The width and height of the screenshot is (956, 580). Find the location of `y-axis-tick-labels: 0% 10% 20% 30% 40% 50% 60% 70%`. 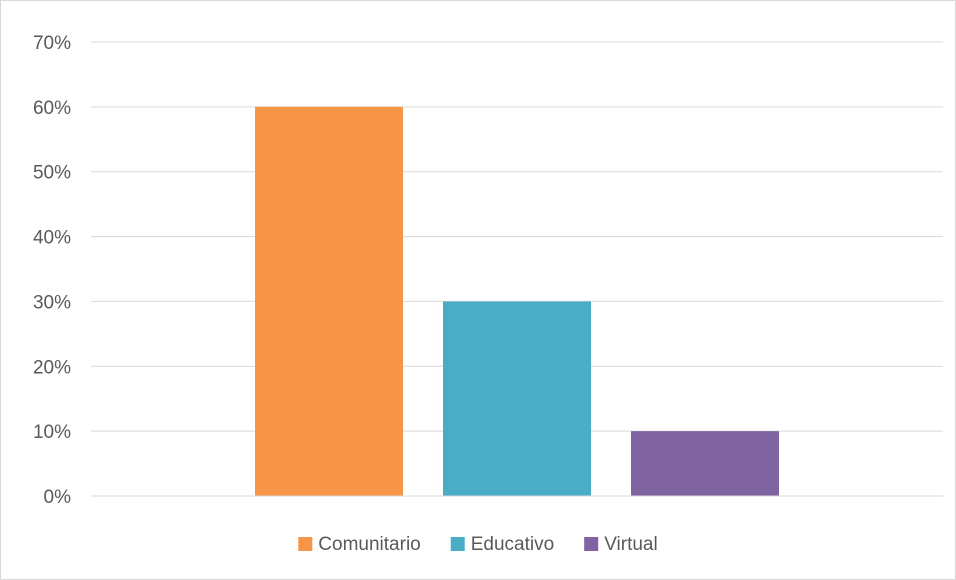

y-axis-tick-labels: 0% 10% 20% 30% 40% 50% 60% 70% is located at coordinates (52, 270).